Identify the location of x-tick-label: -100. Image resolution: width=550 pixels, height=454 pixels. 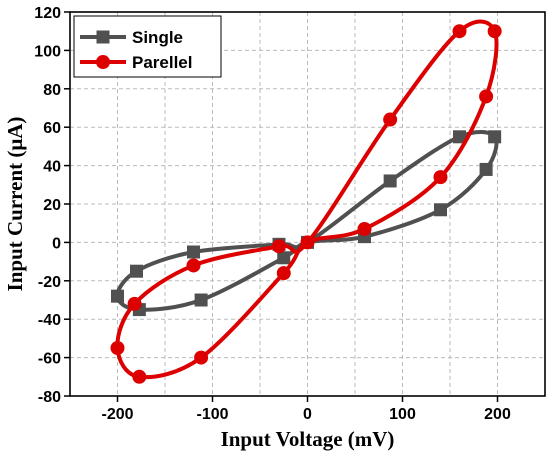
(212, 414).